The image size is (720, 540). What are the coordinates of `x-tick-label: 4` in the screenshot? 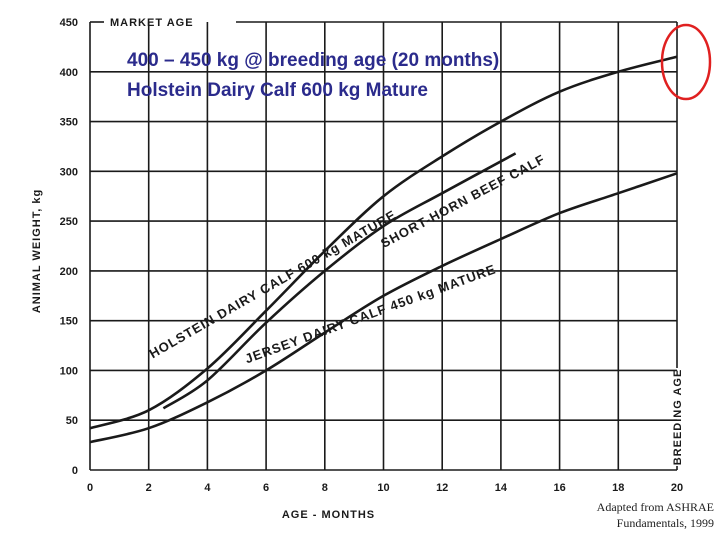 It's located at (207, 488).